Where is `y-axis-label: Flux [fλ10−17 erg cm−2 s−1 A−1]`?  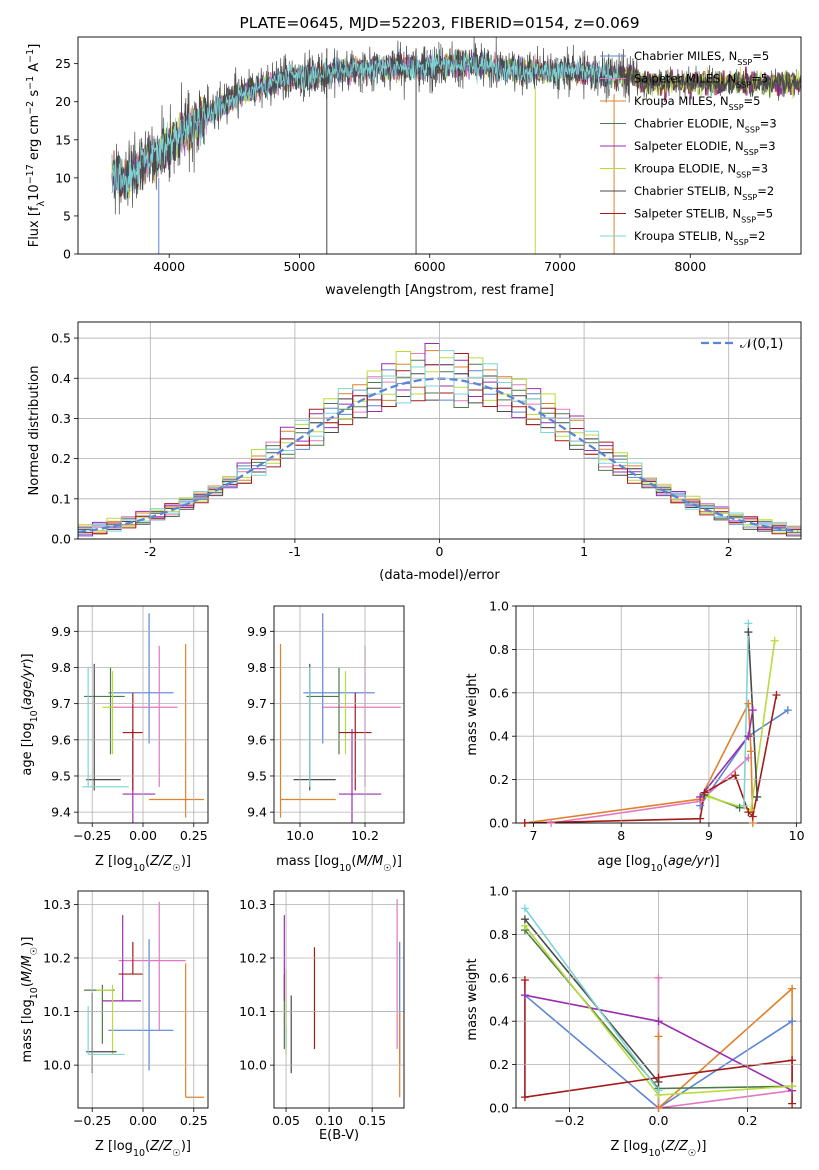 y-axis-label: Flux [fλ10−17 erg cm−2 s−1 A−1] is located at coordinates (36, 146).